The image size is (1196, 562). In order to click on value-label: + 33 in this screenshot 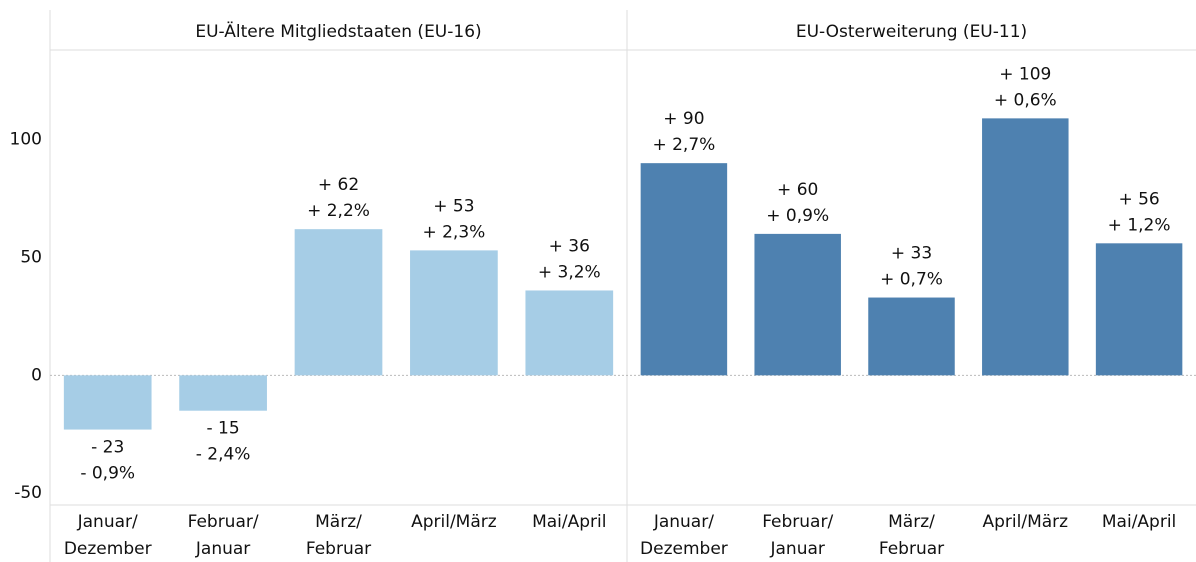, I will do `click(911, 254)`.